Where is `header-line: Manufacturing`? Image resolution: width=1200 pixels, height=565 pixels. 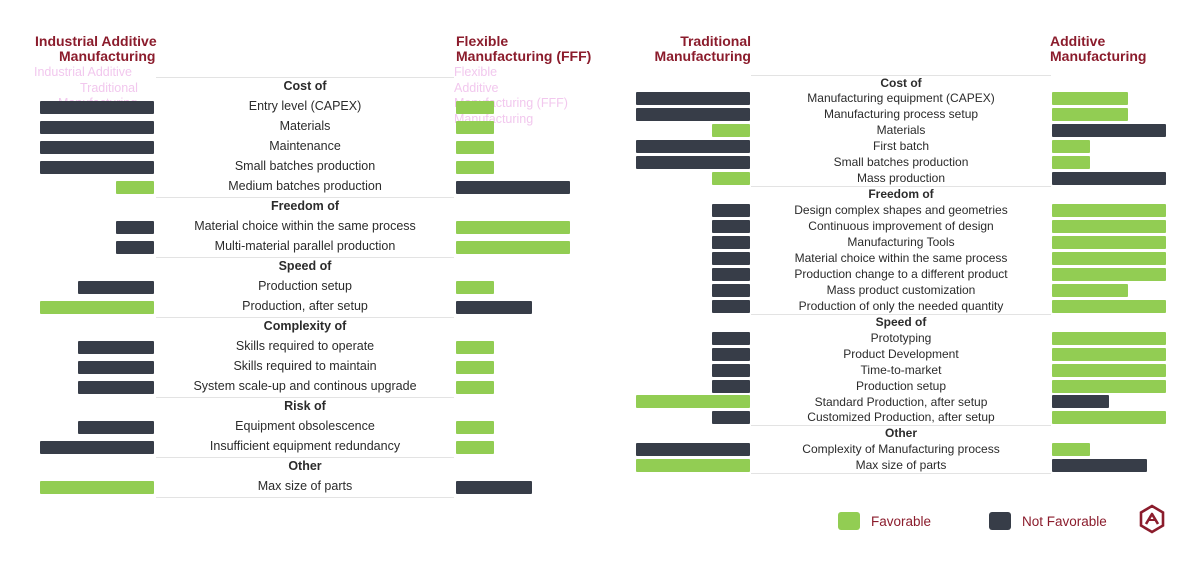
header-line: Manufacturing is located at coordinates (1098, 56).